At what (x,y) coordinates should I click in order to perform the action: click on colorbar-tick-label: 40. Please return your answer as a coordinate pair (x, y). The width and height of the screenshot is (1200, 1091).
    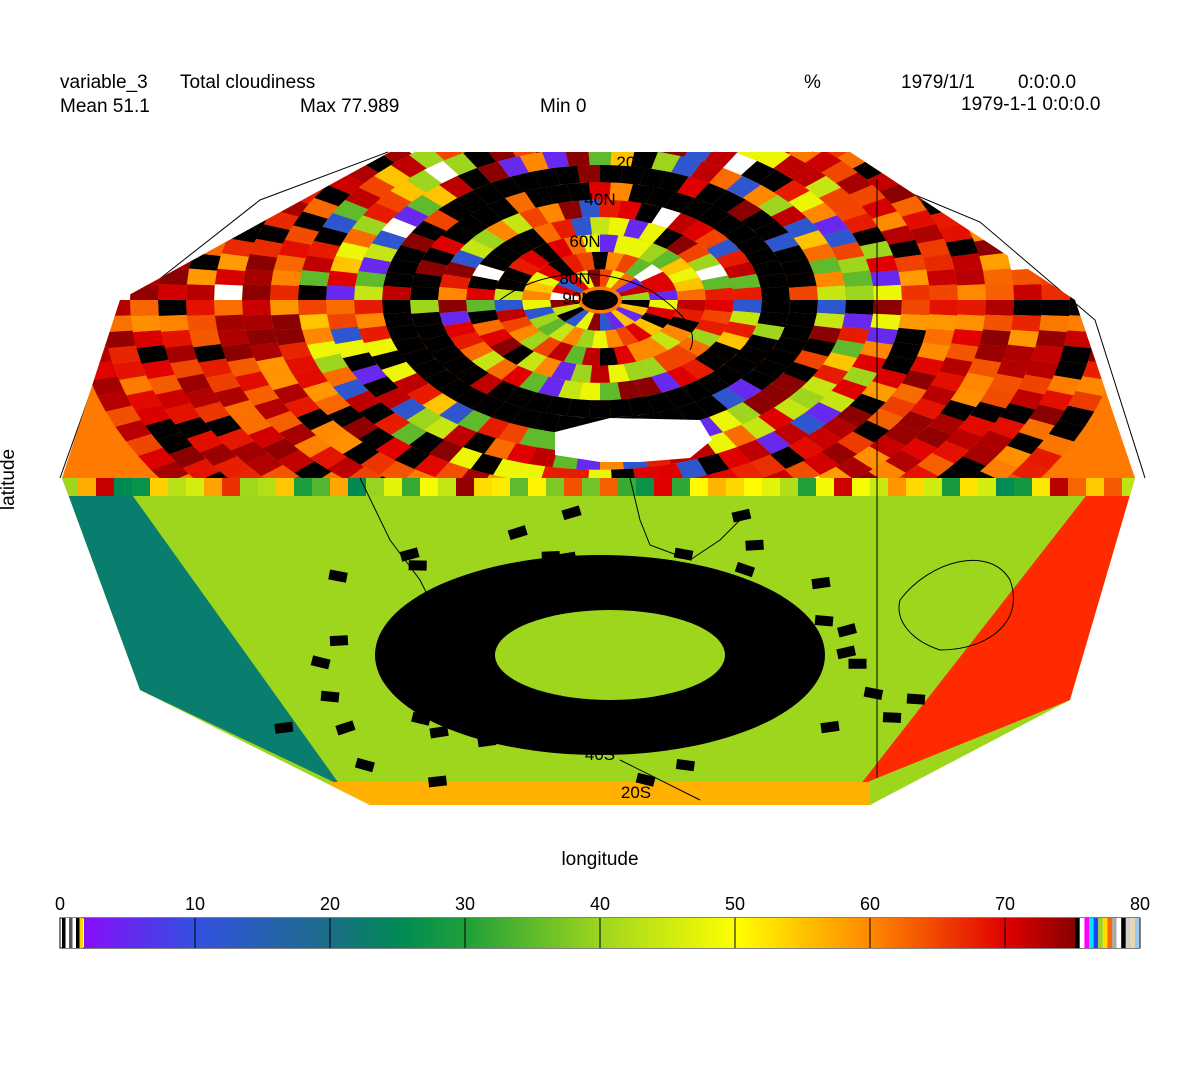
    Looking at the image, I should click on (600, 904).